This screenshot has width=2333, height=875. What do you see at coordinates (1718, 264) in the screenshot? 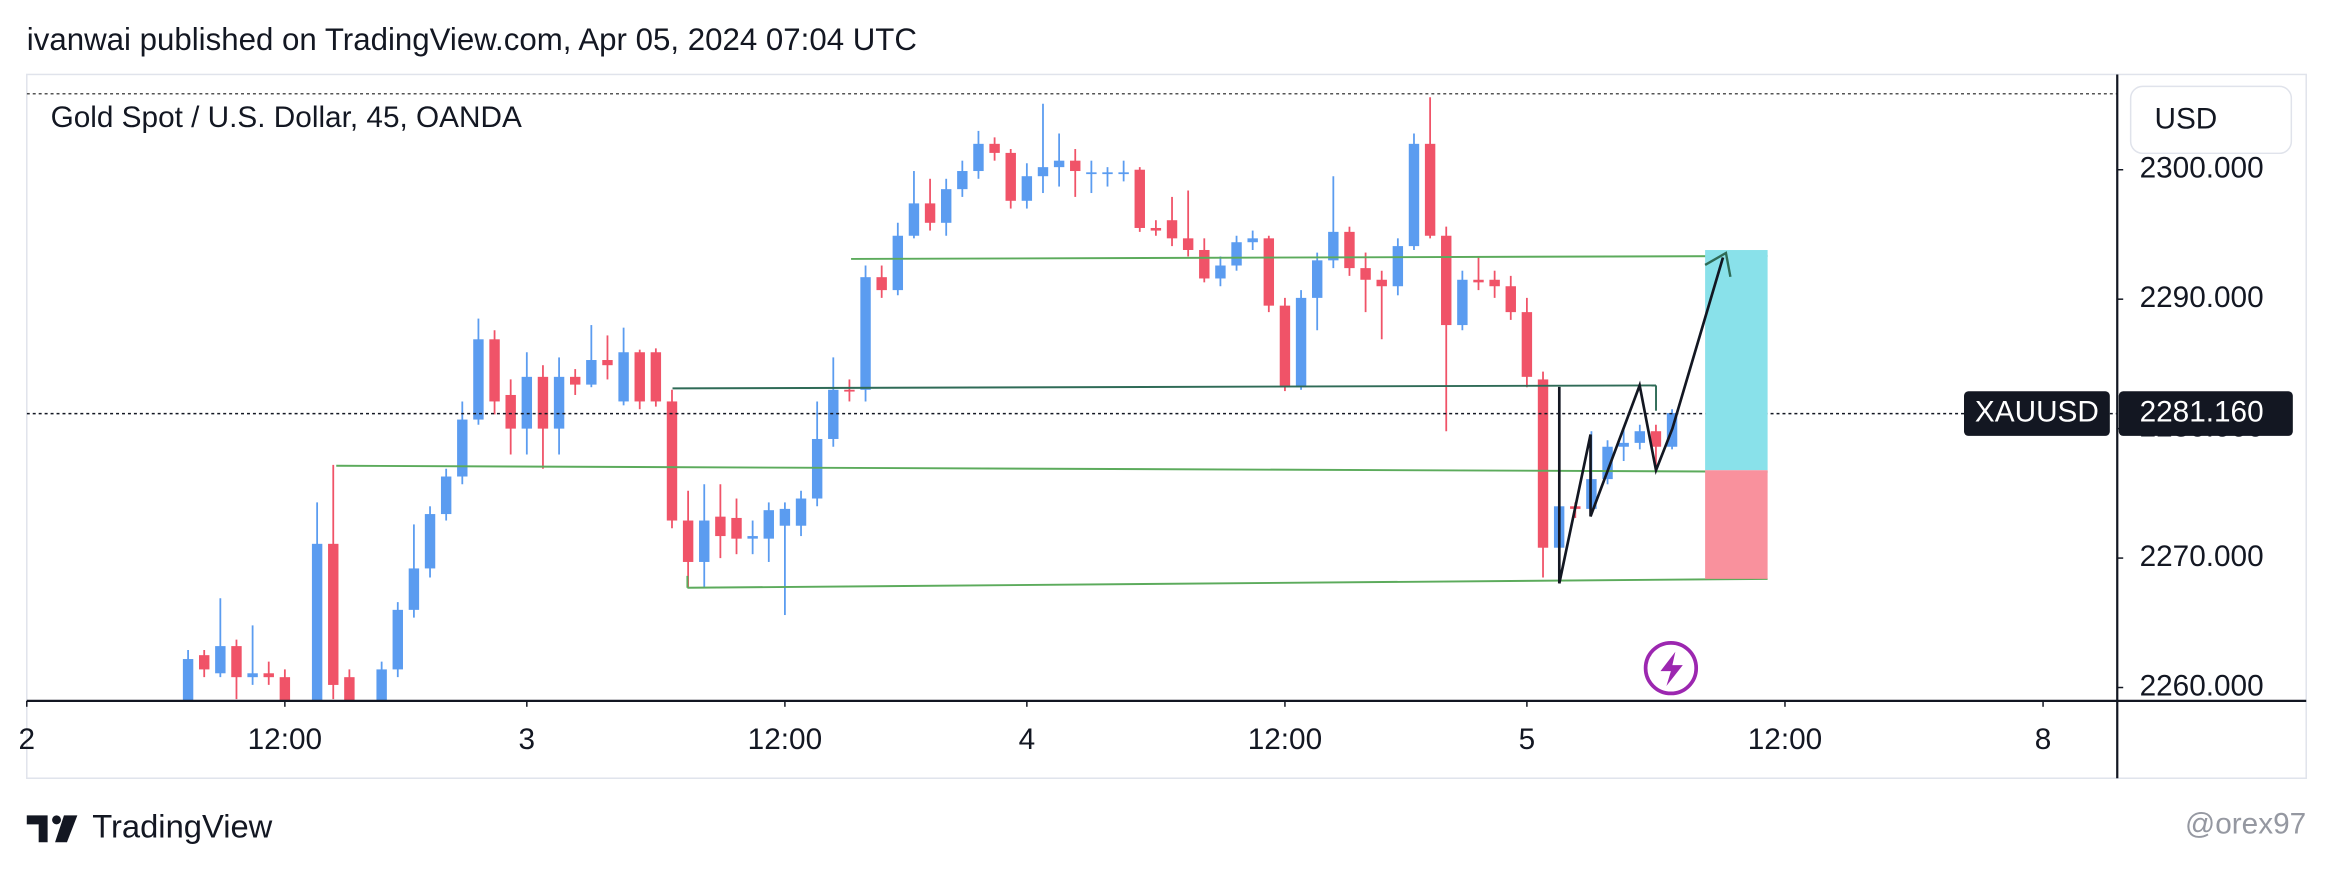
I see `arrow-head` at bounding box center [1718, 264].